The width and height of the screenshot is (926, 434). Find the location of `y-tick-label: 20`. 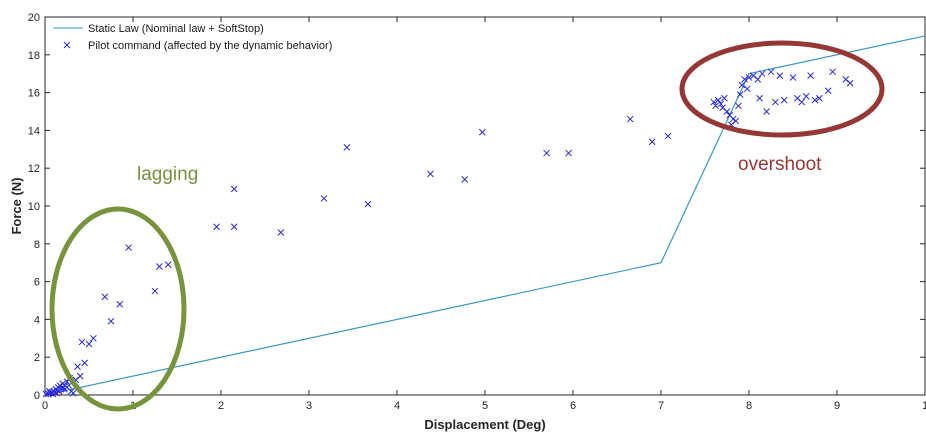

y-tick-label: 20 is located at coordinates (34, 18).